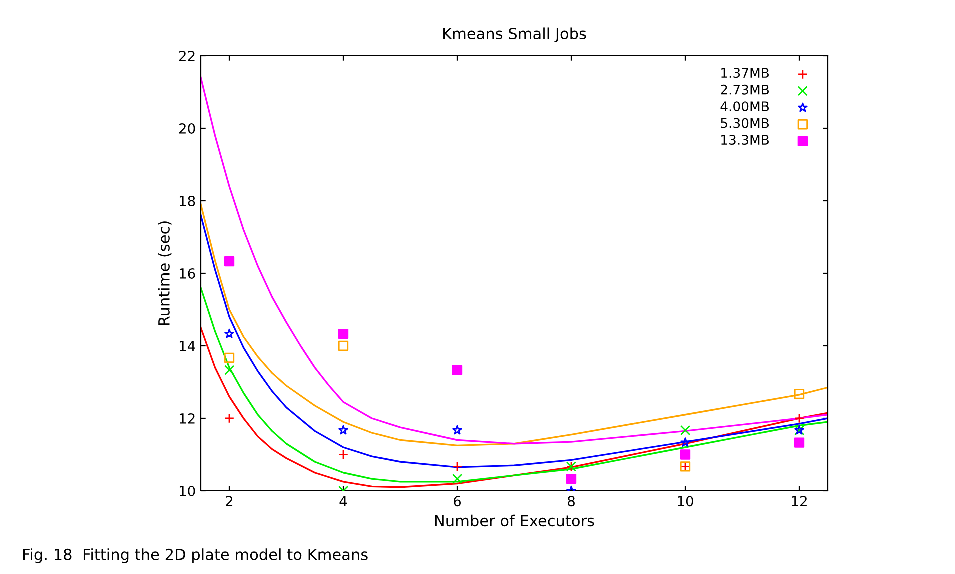 The image size is (955, 574). Describe the element at coordinates (571, 501) in the screenshot. I see `x-tick-label: 8` at that location.